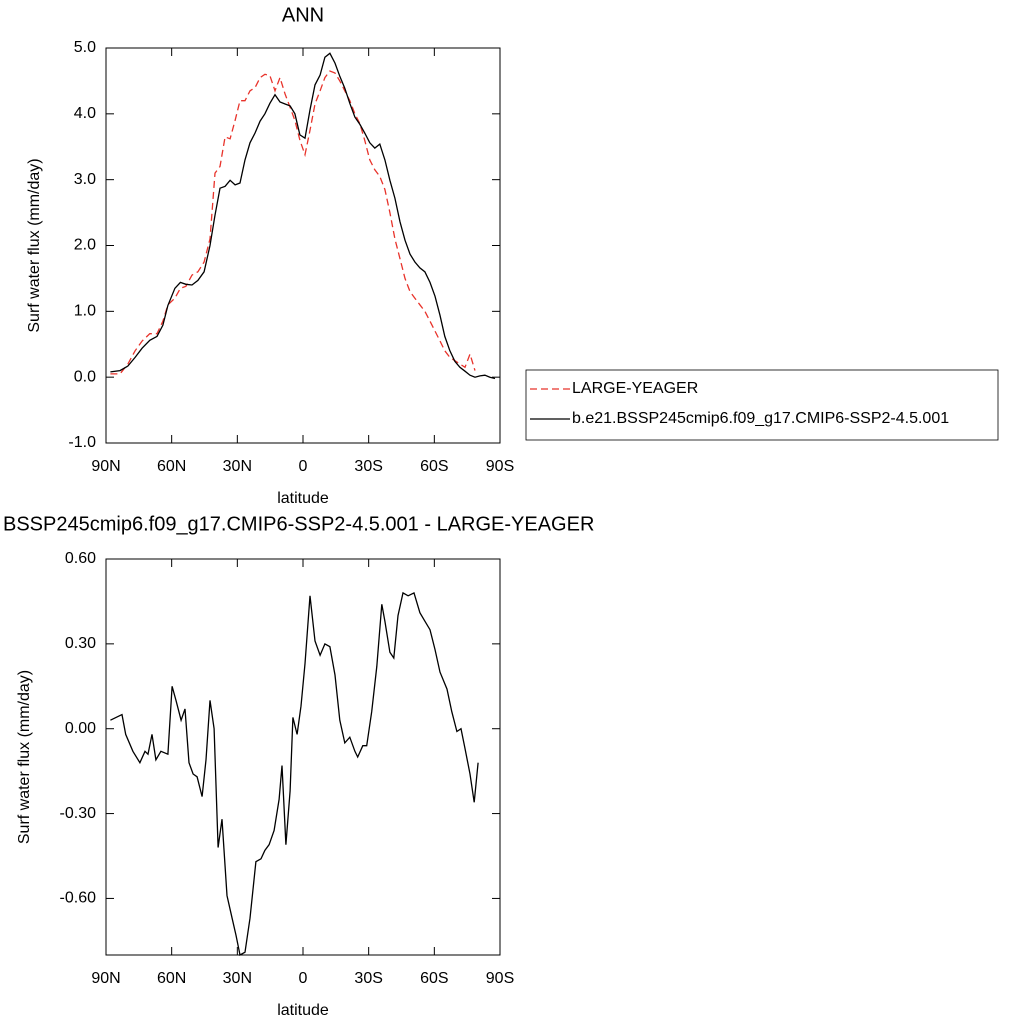 The width and height of the screenshot is (1024, 1024). What do you see at coordinates (85, 47) in the screenshot?
I see `y-tick-label: 5.0` at bounding box center [85, 47].